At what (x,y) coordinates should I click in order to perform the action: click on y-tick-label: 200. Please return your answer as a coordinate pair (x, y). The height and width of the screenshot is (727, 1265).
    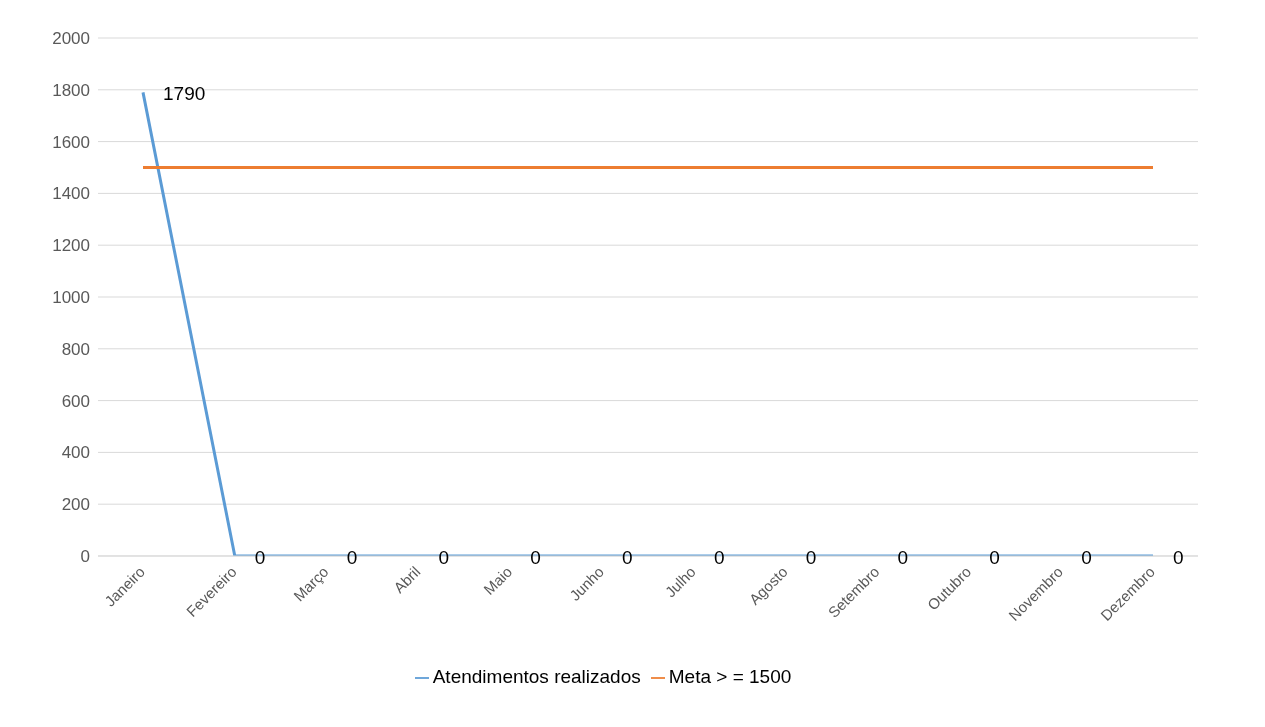
    Looking at the image, I should click on (75, 505).